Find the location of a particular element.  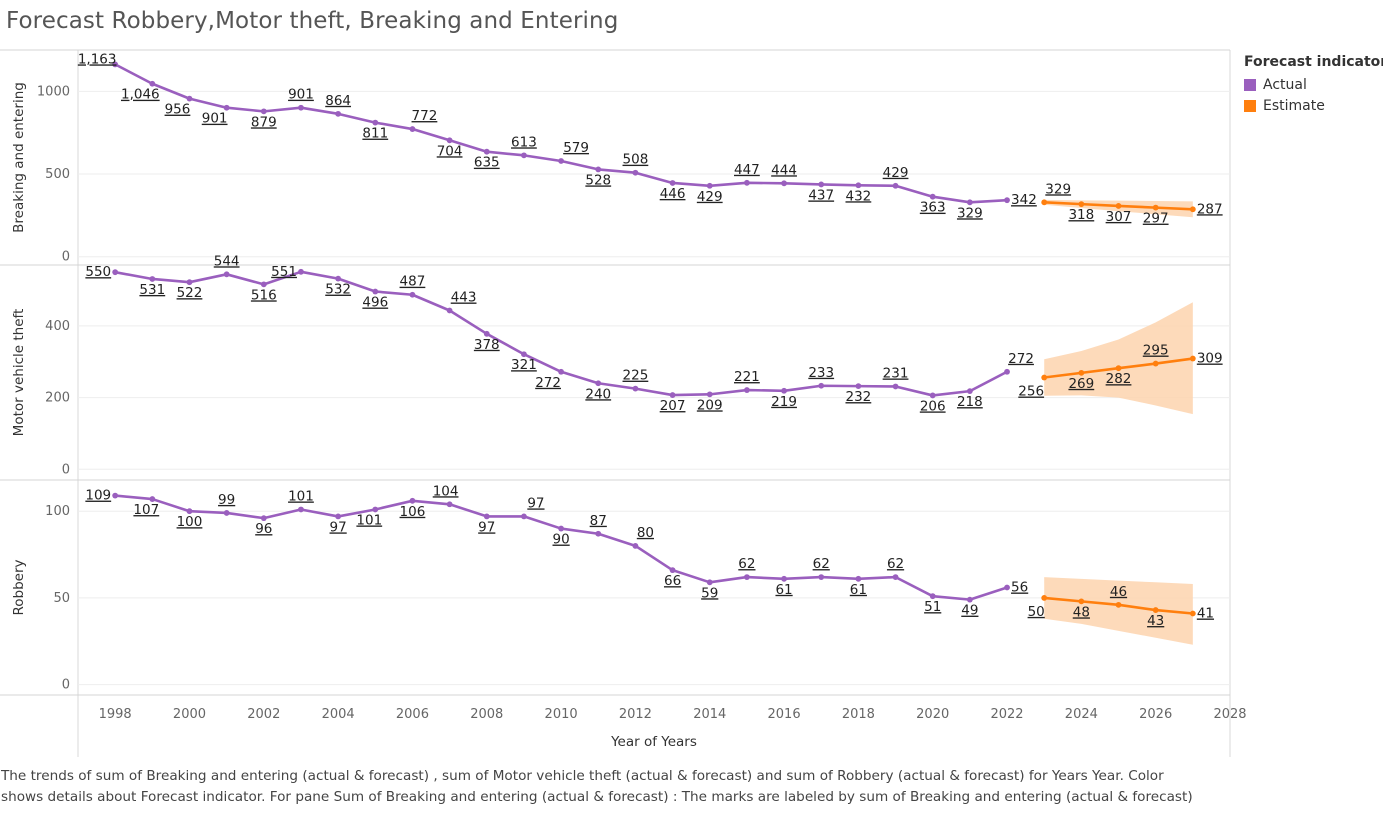

legend-item-estimate: Estimate is located at coordinates (1313, 105).